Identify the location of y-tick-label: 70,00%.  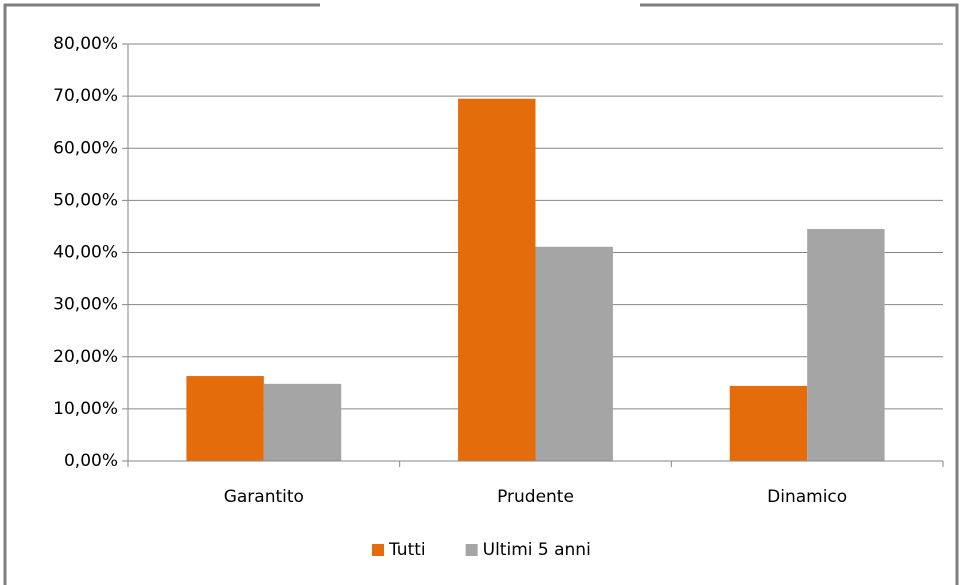
(85, 96).